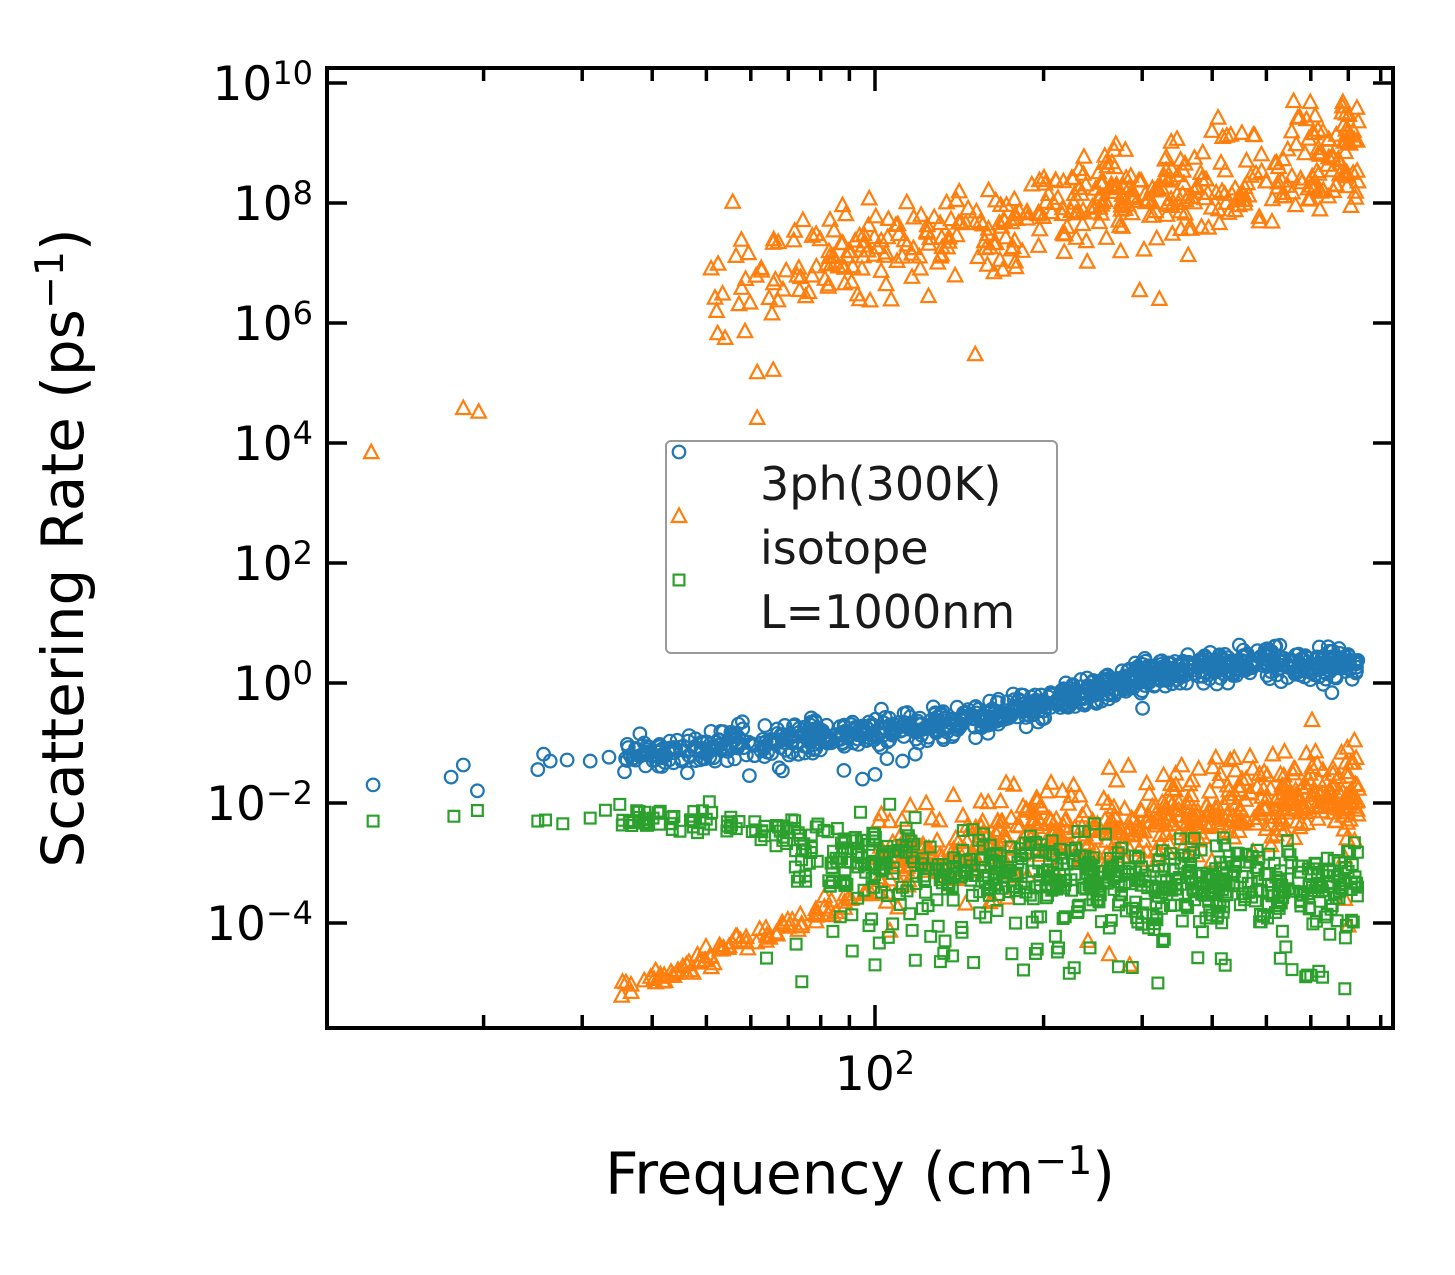 The image size is (1455, 1275). I want to click on x-axis-label-sup: −1, so click(1063, 1161).